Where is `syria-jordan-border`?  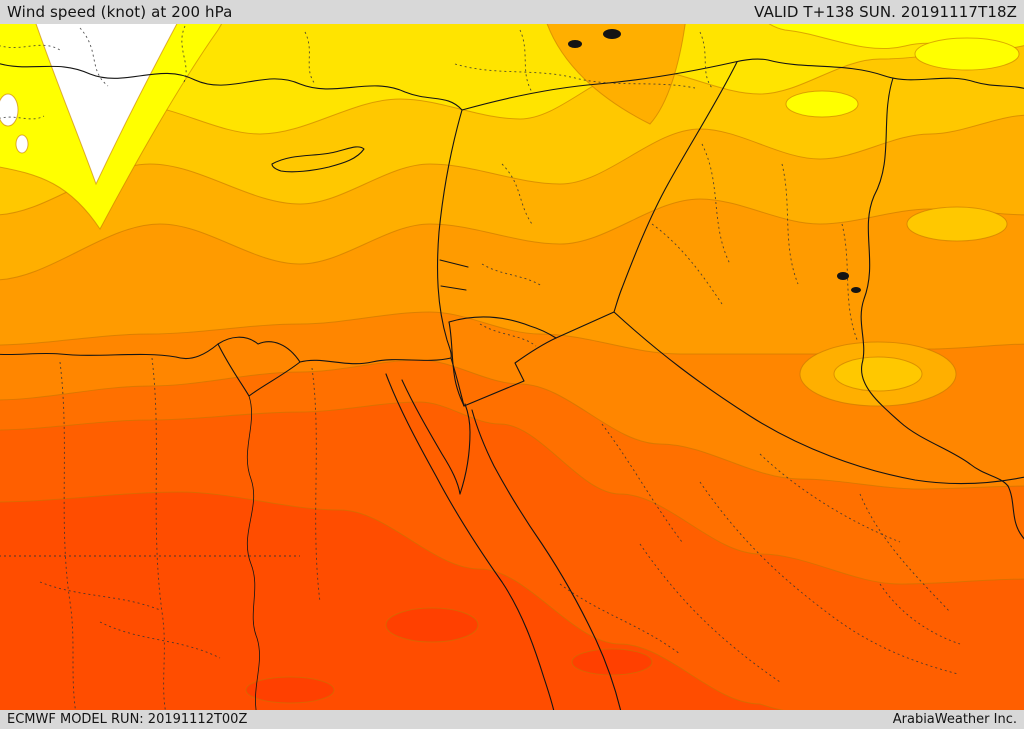 syria-jordan-border is located at coordinates (502, 327).